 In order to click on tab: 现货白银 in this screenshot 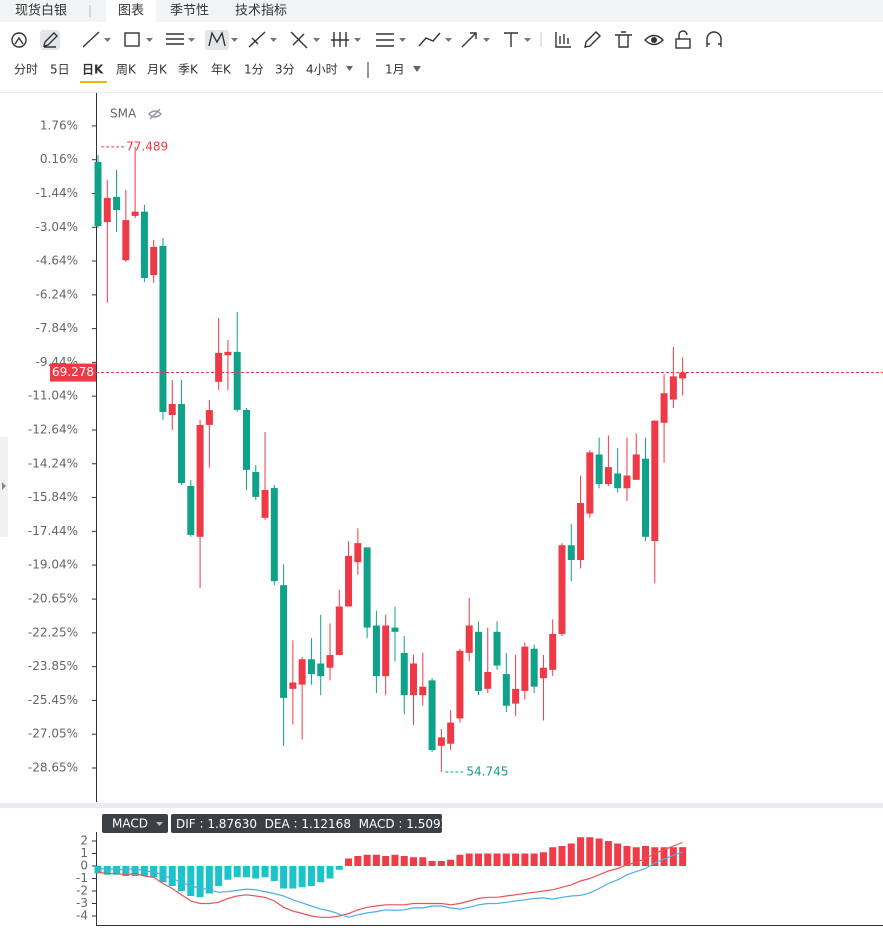, I will do `click(41, 11)`.